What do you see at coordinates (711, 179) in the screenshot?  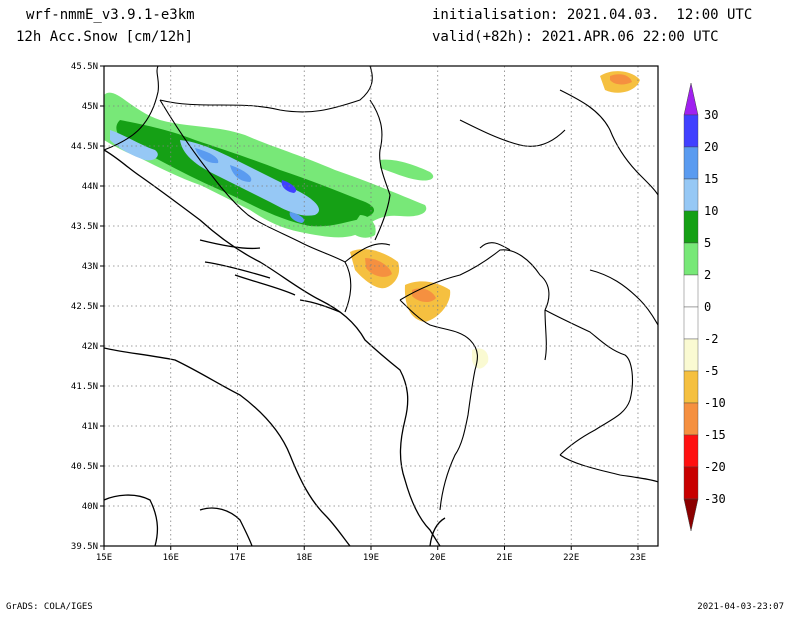 I see `colorbar-label: 15` at bounding box center [711, 179].